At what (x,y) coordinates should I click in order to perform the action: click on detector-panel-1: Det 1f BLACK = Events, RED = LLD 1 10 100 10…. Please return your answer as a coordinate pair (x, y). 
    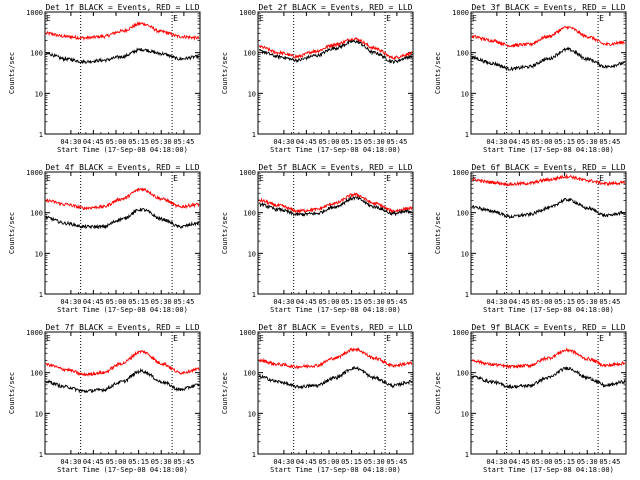
    Looking at the image, I should click on (104, 78).